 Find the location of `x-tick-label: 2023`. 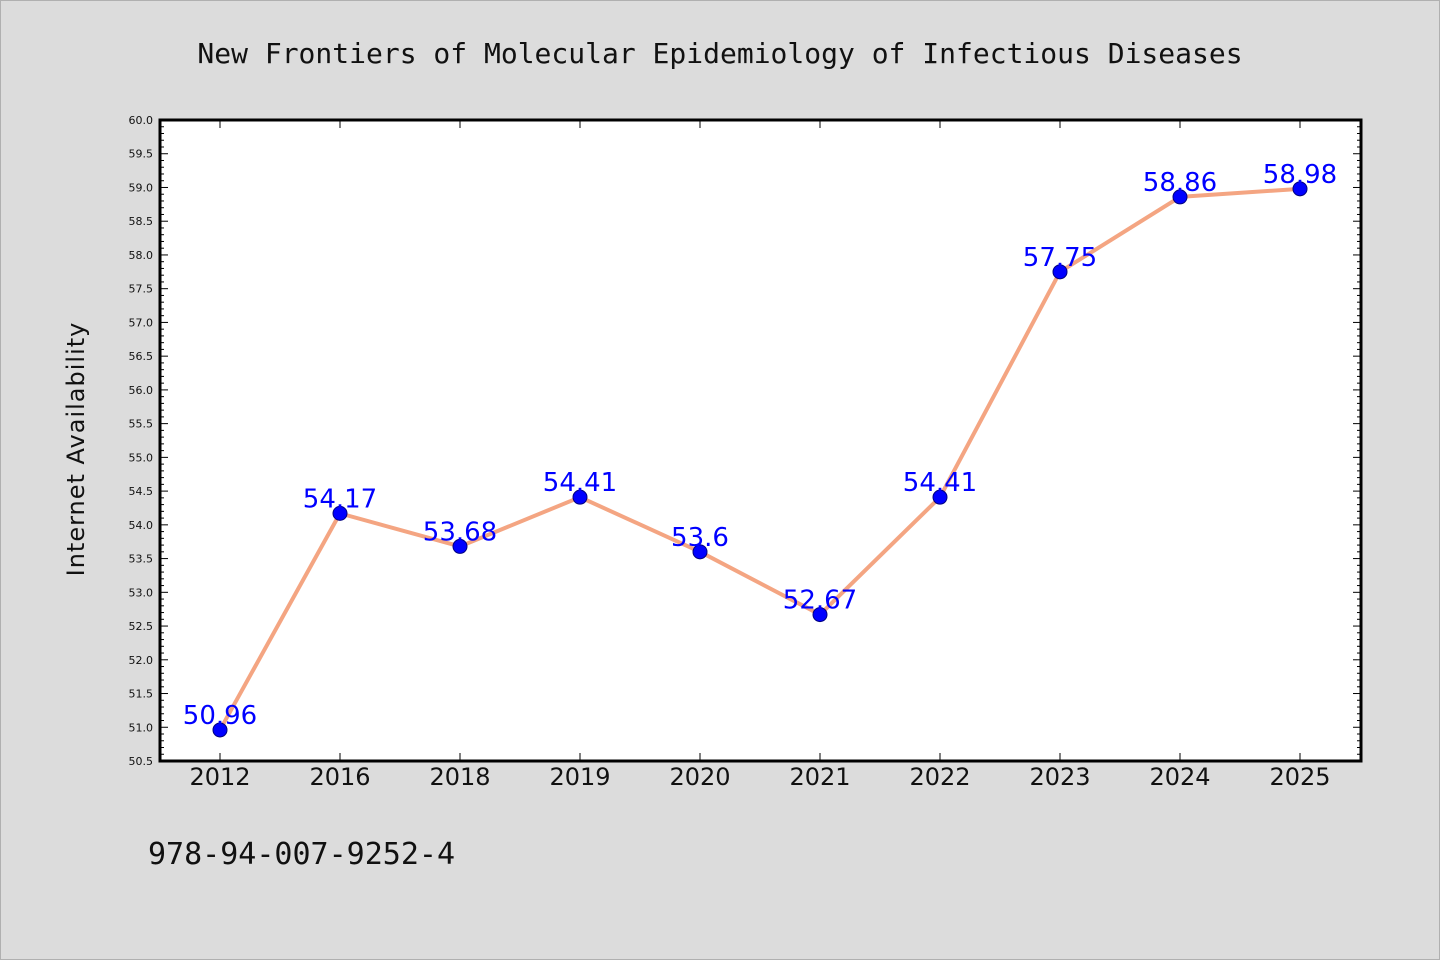

x-tick-label: 2023 is located at coordinates (1059, 777).